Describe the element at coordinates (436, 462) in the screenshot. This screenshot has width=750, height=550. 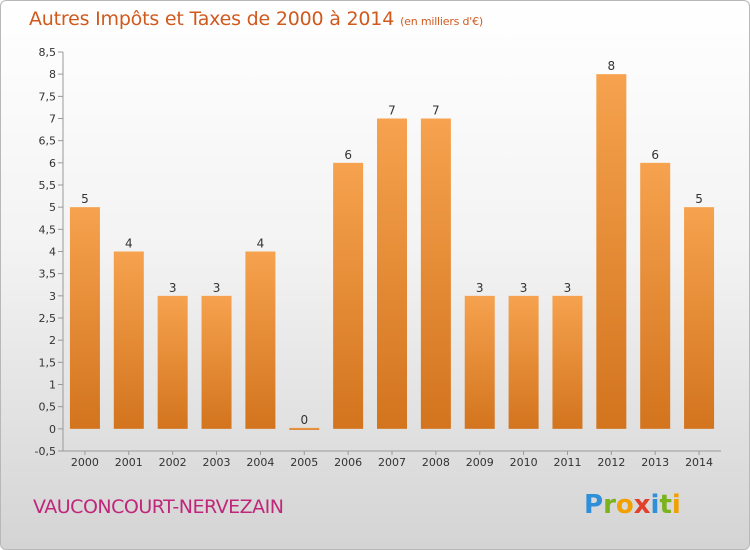
I see `x-tick-label: 2008` at that location.